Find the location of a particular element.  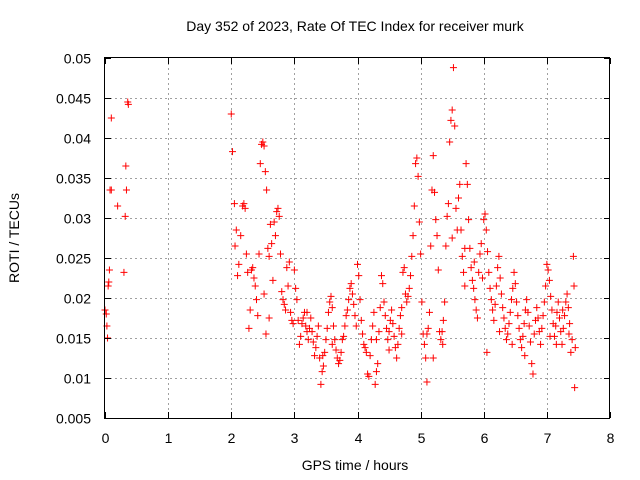

y-tick-label: 0.035 is located at coordinates (73, 179).